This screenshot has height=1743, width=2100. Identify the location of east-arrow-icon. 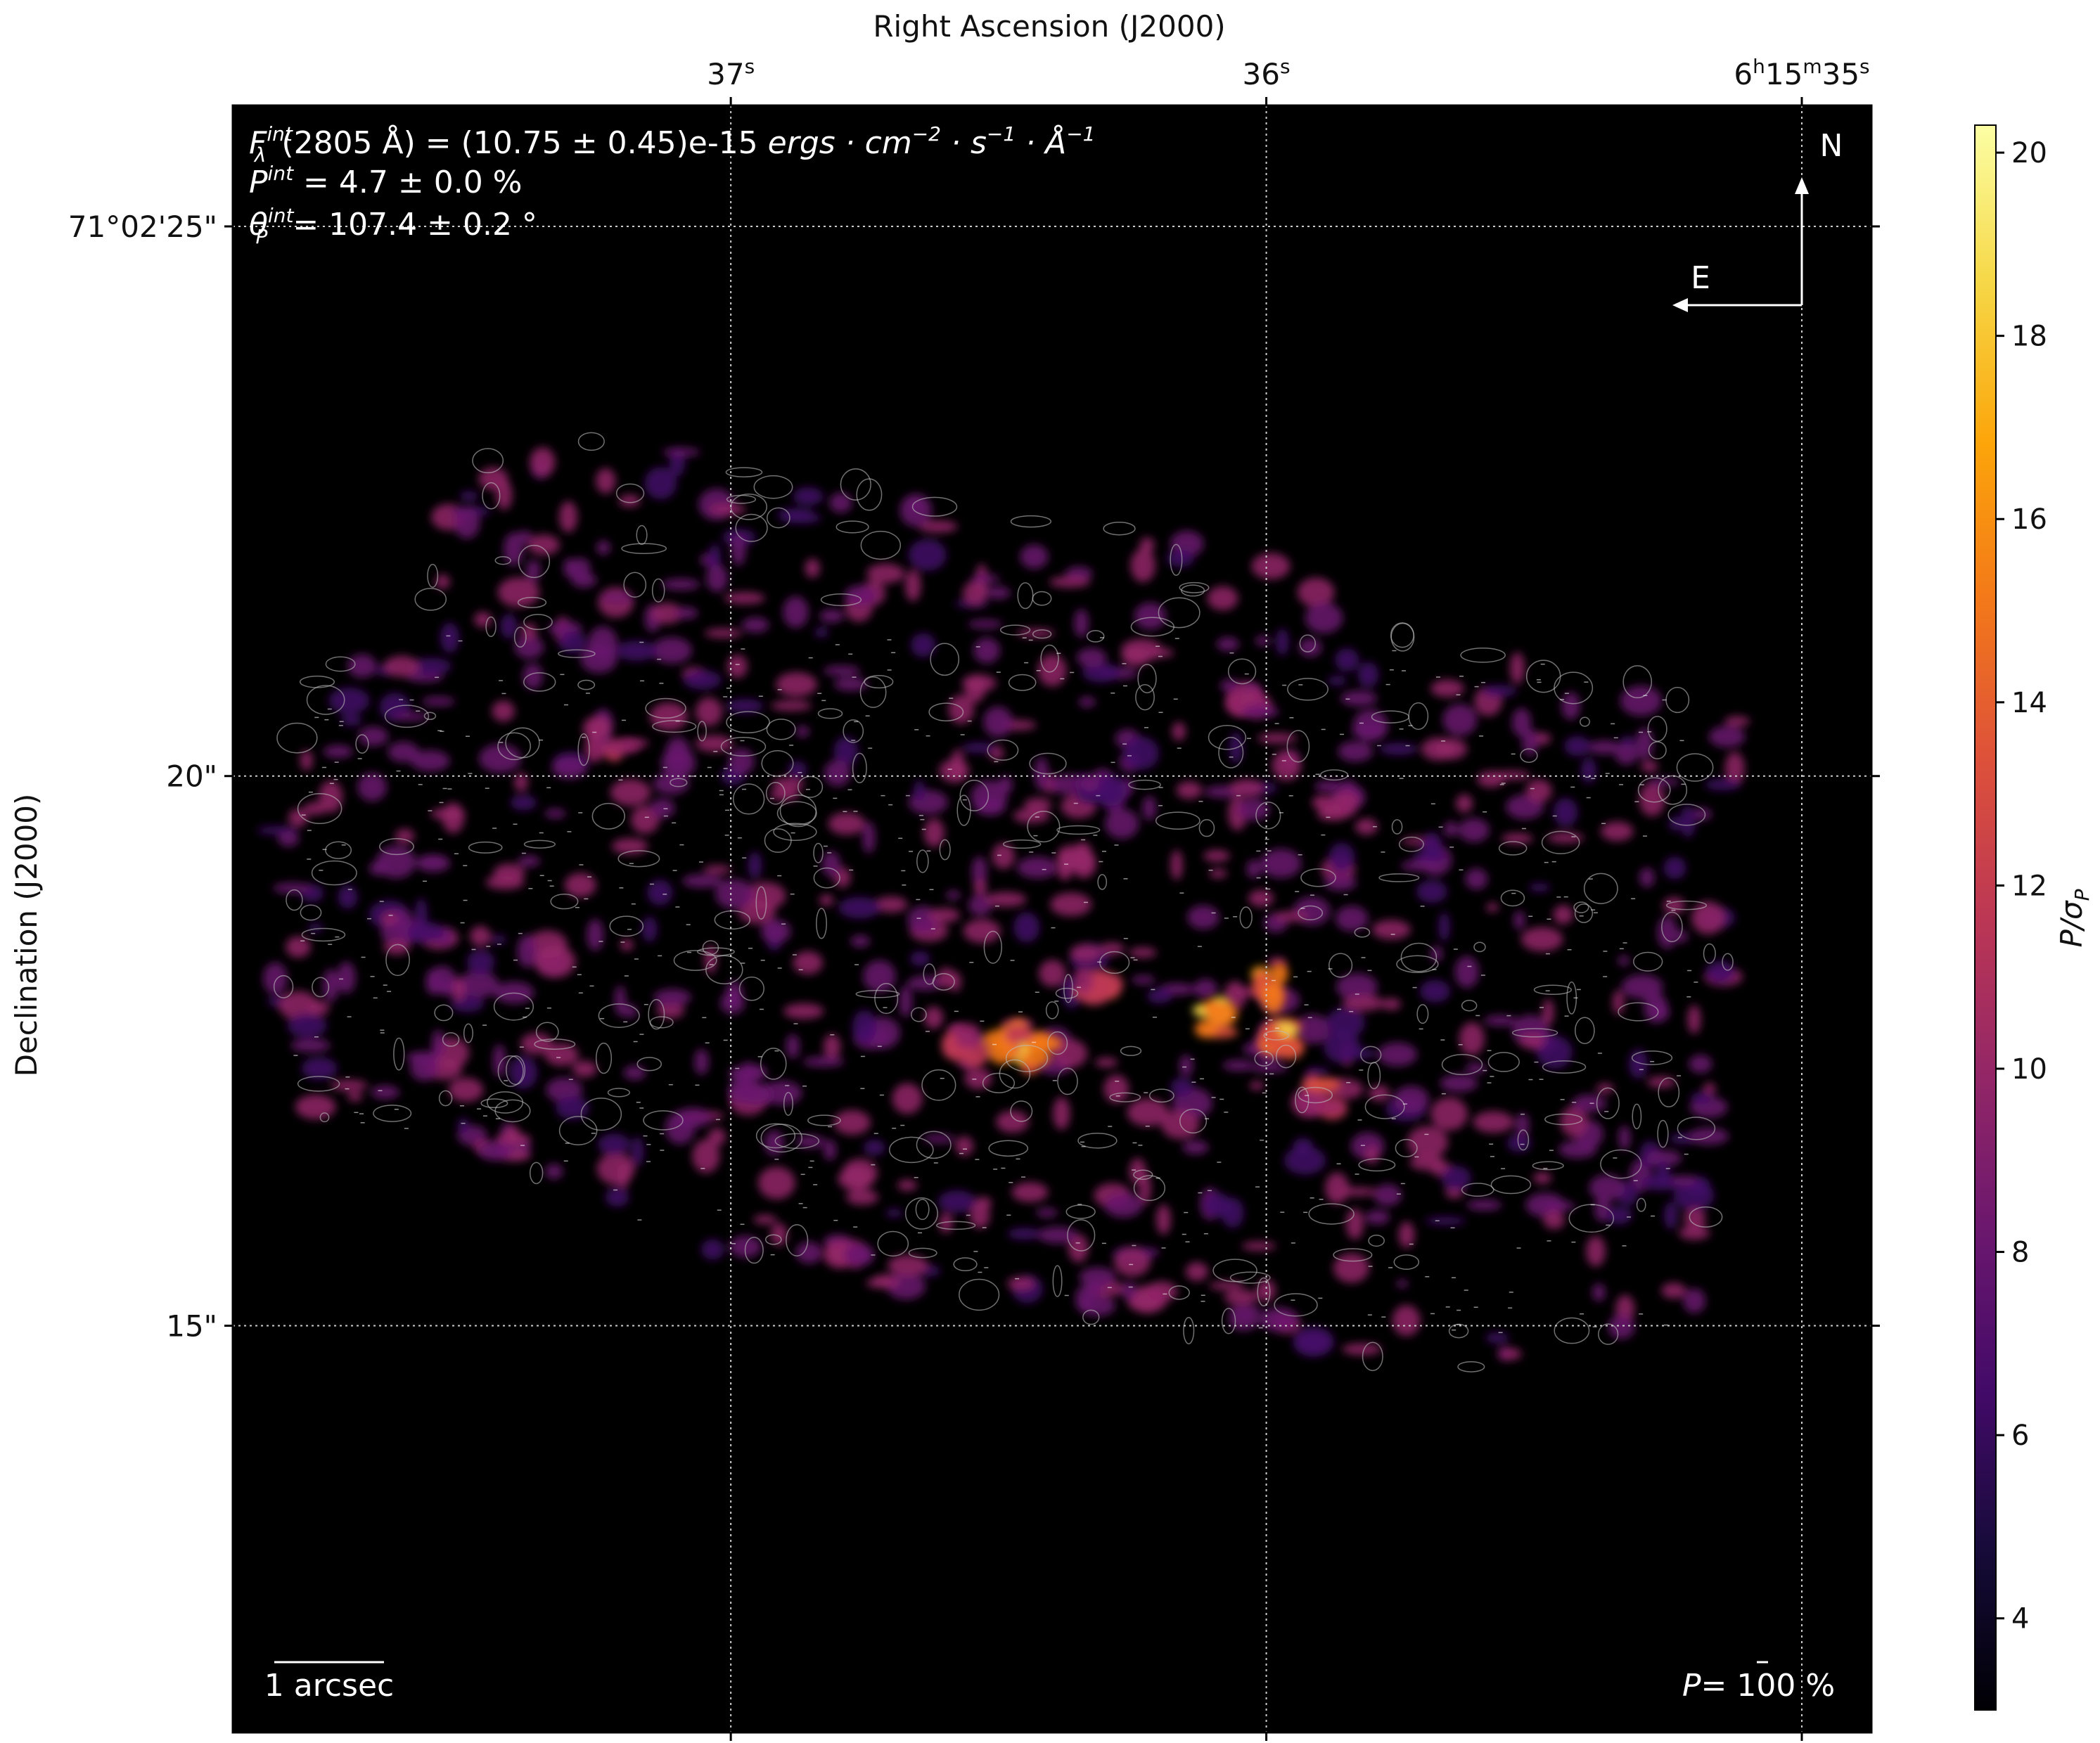
(1680, 305).